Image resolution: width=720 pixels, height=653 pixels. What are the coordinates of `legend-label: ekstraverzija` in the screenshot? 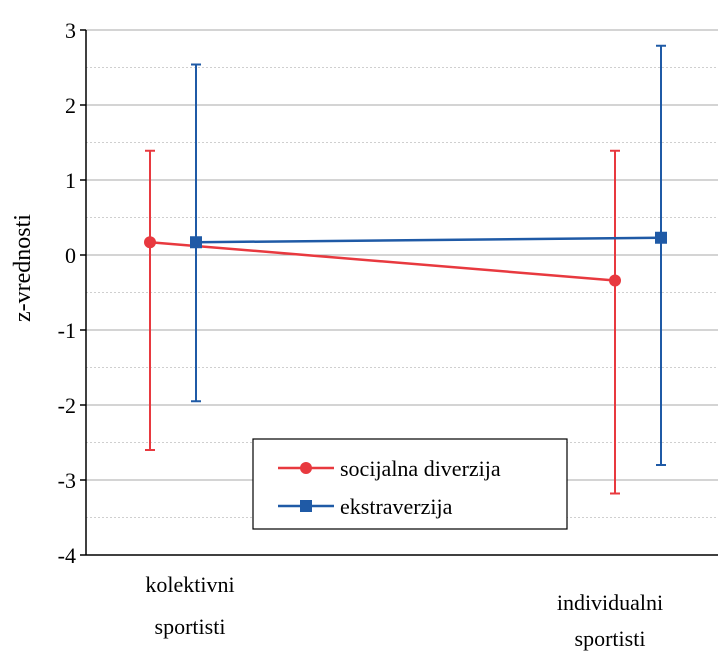 It's located at (396, 506).